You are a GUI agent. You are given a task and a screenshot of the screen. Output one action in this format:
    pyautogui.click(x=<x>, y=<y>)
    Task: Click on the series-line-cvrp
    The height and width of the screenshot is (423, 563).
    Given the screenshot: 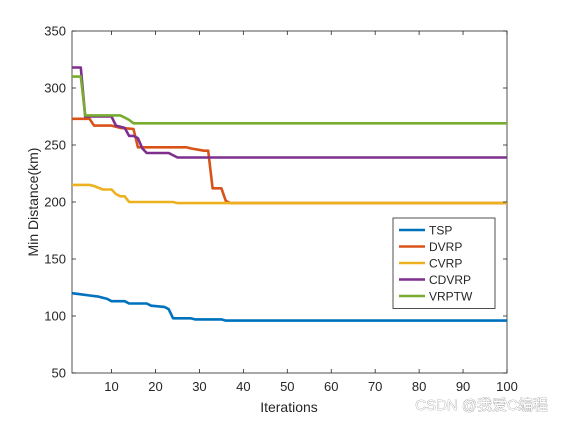 What is the action you would take?
    pyautogui.click(x=289, y=194)
    